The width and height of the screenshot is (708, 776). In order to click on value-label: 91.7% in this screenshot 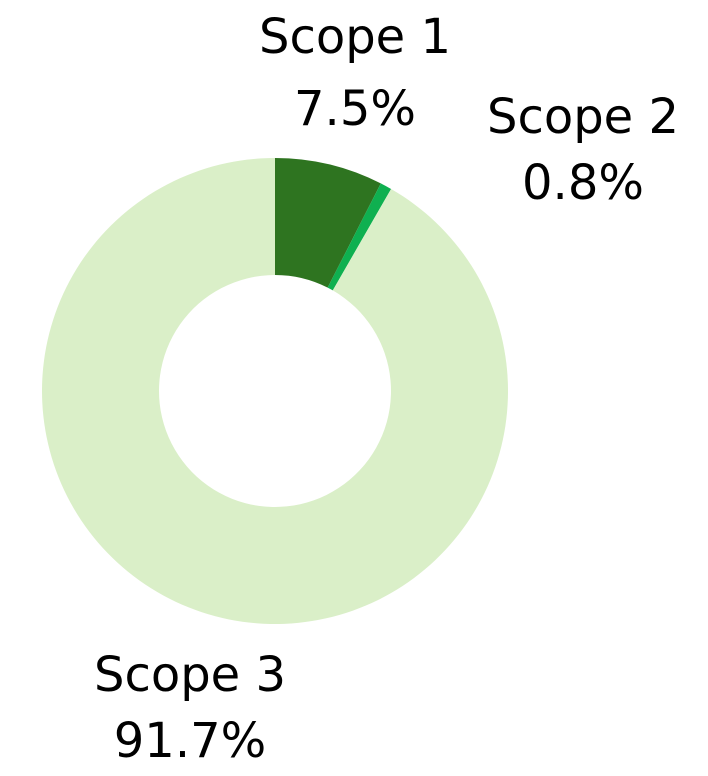, I will do `click(190, 741)`.